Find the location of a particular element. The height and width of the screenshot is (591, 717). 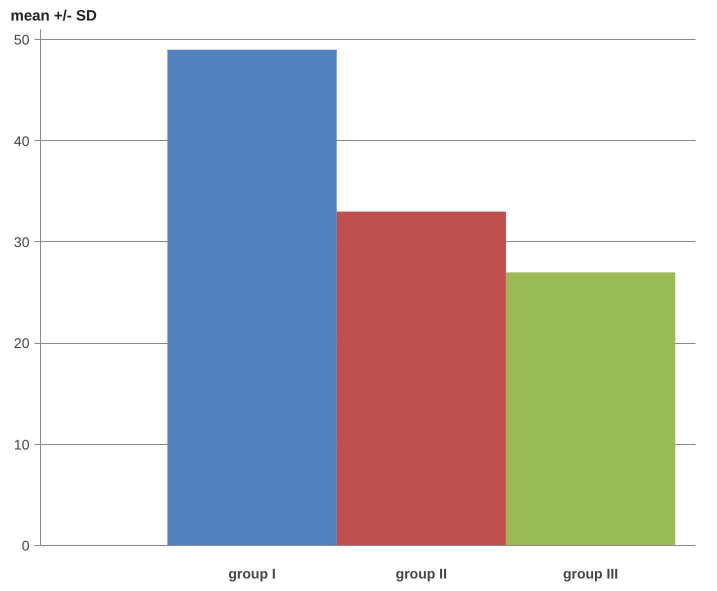

x-tick-label: group I is located at coordinates (252, 574).